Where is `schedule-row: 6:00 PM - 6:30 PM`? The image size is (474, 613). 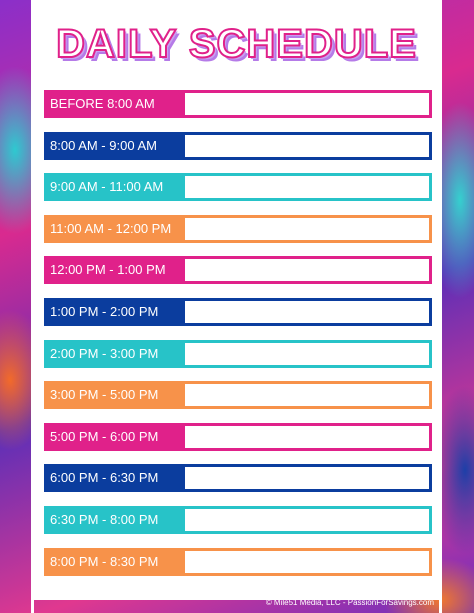 schedule-row: 6:00 PM - 6:30 PM is located at coordinates (238, 478).